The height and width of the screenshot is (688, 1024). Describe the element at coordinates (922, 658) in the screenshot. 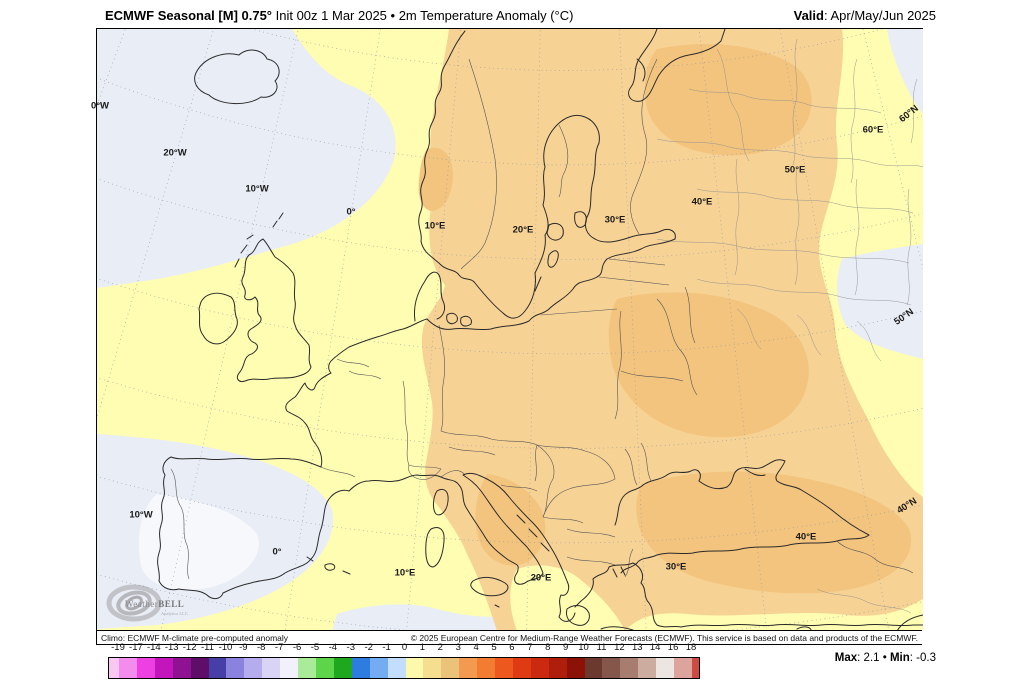

I see `min-value: : -0.3` at that location.